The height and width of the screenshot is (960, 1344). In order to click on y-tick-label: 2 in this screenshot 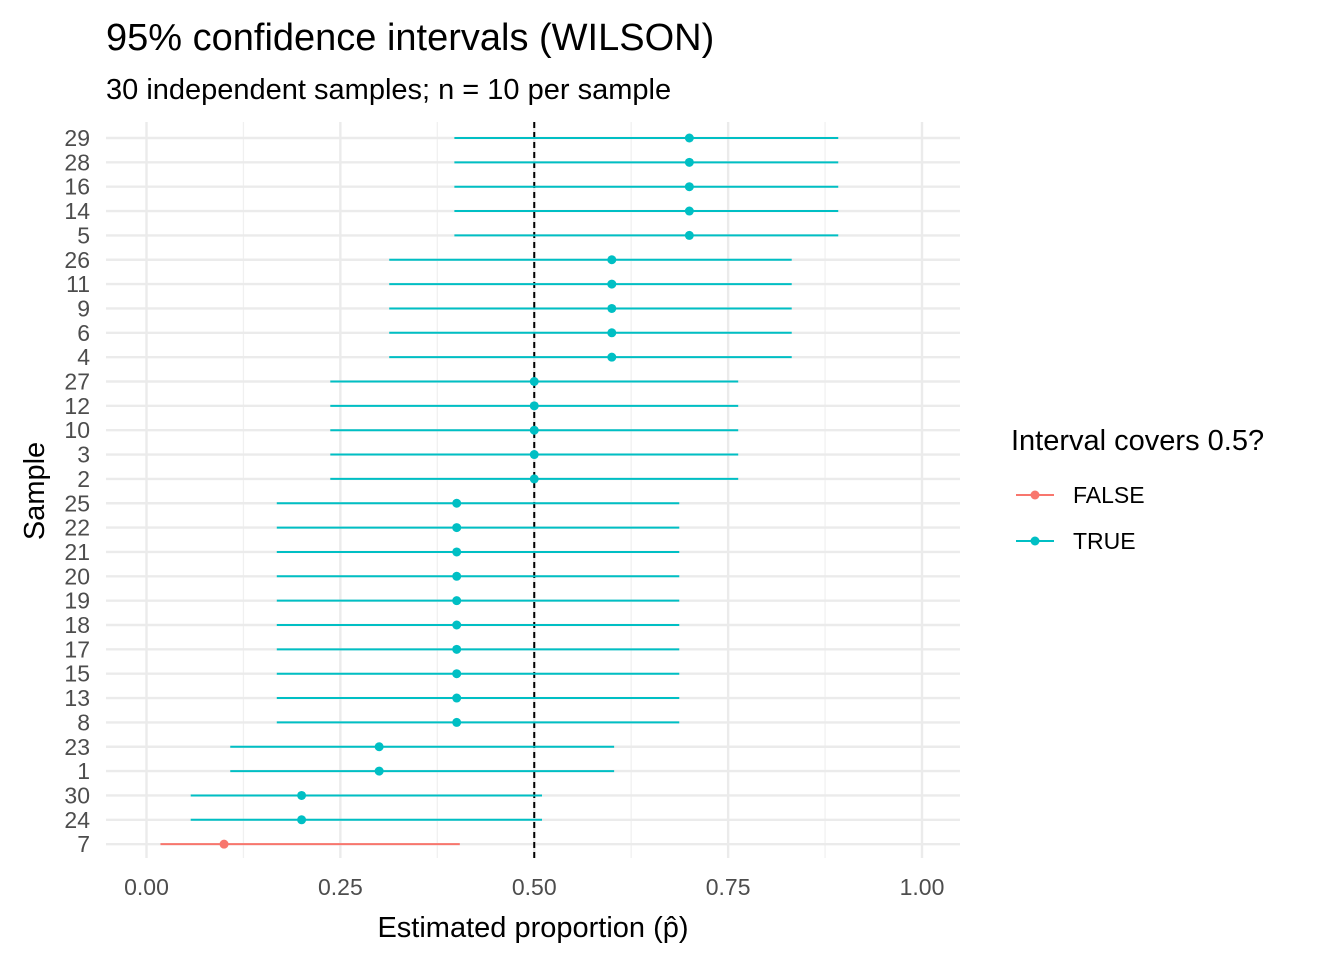, I will do `click(83, 479)`.